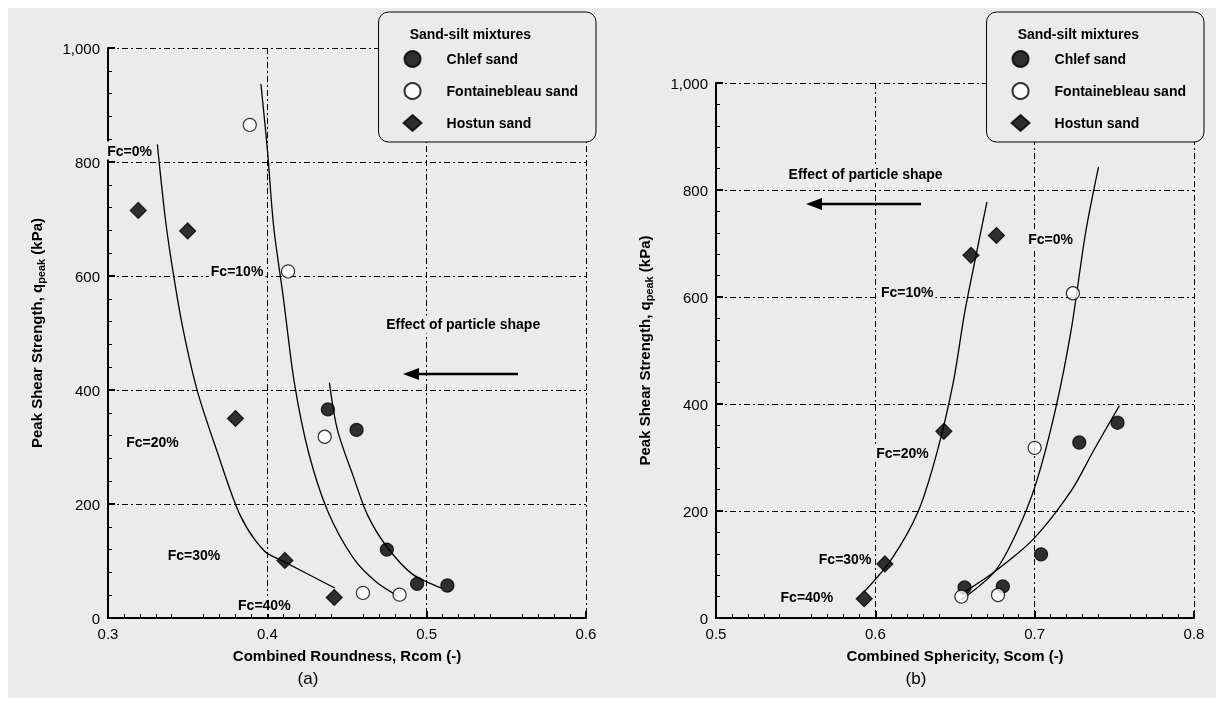  What do you see at coordinates (1194, 633) in the screenshot?
I see `x-tick-label: 0.8` at bounding box center [1194, 633].